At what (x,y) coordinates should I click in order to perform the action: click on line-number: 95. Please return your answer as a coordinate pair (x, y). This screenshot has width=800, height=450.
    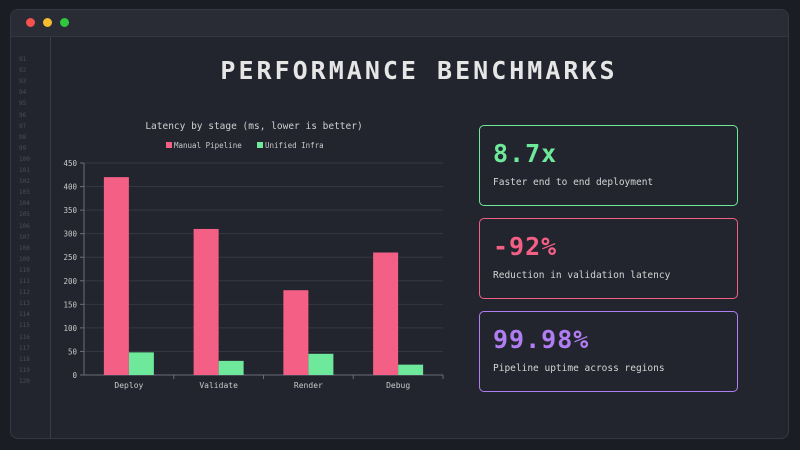
    Looking at the image, I should click on (23, 104).